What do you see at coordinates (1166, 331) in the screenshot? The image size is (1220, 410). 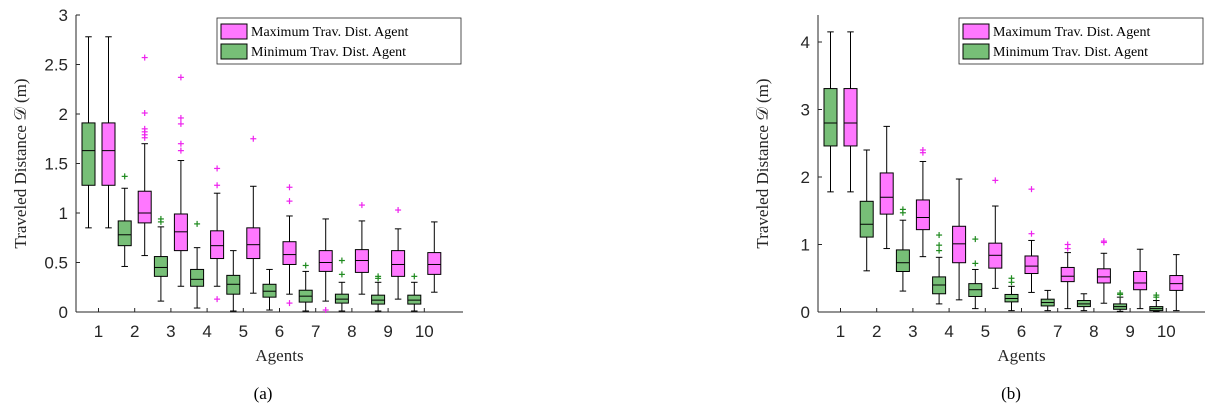 I see `x-tick-label: 10` at bounding box center [1166, 331].